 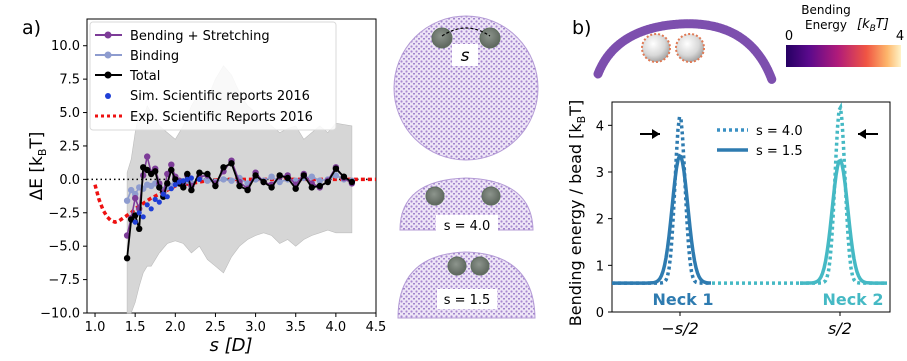 I want to click on panel-a-label: a), so click(x=31, y=28).